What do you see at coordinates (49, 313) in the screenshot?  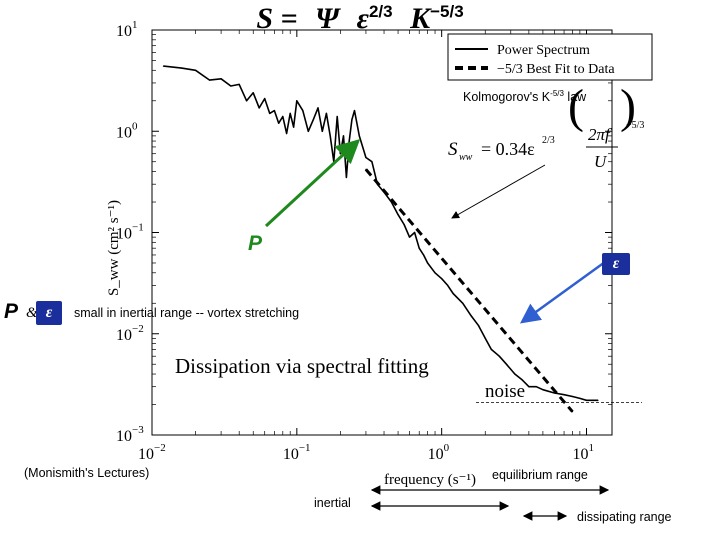 I see `eps-badge-left: ε` at bounding box center [49, 313].